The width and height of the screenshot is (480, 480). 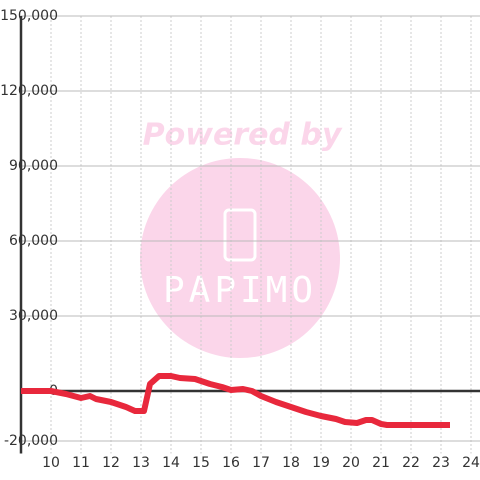 What do you see at coordinates (441, 463) in the screenshot?
I see `x-tick-label: 23` at bounding box center [441, 463].